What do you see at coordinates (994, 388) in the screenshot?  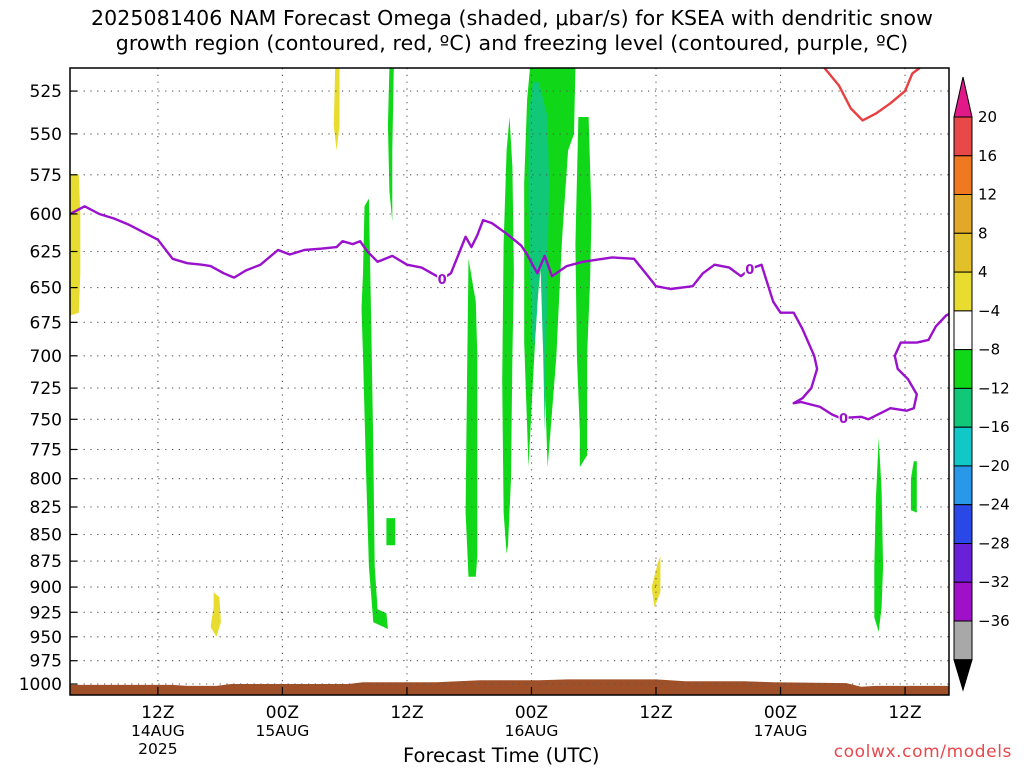 I see `colorbar-label-7: −12` at bounding box center [994, 388].